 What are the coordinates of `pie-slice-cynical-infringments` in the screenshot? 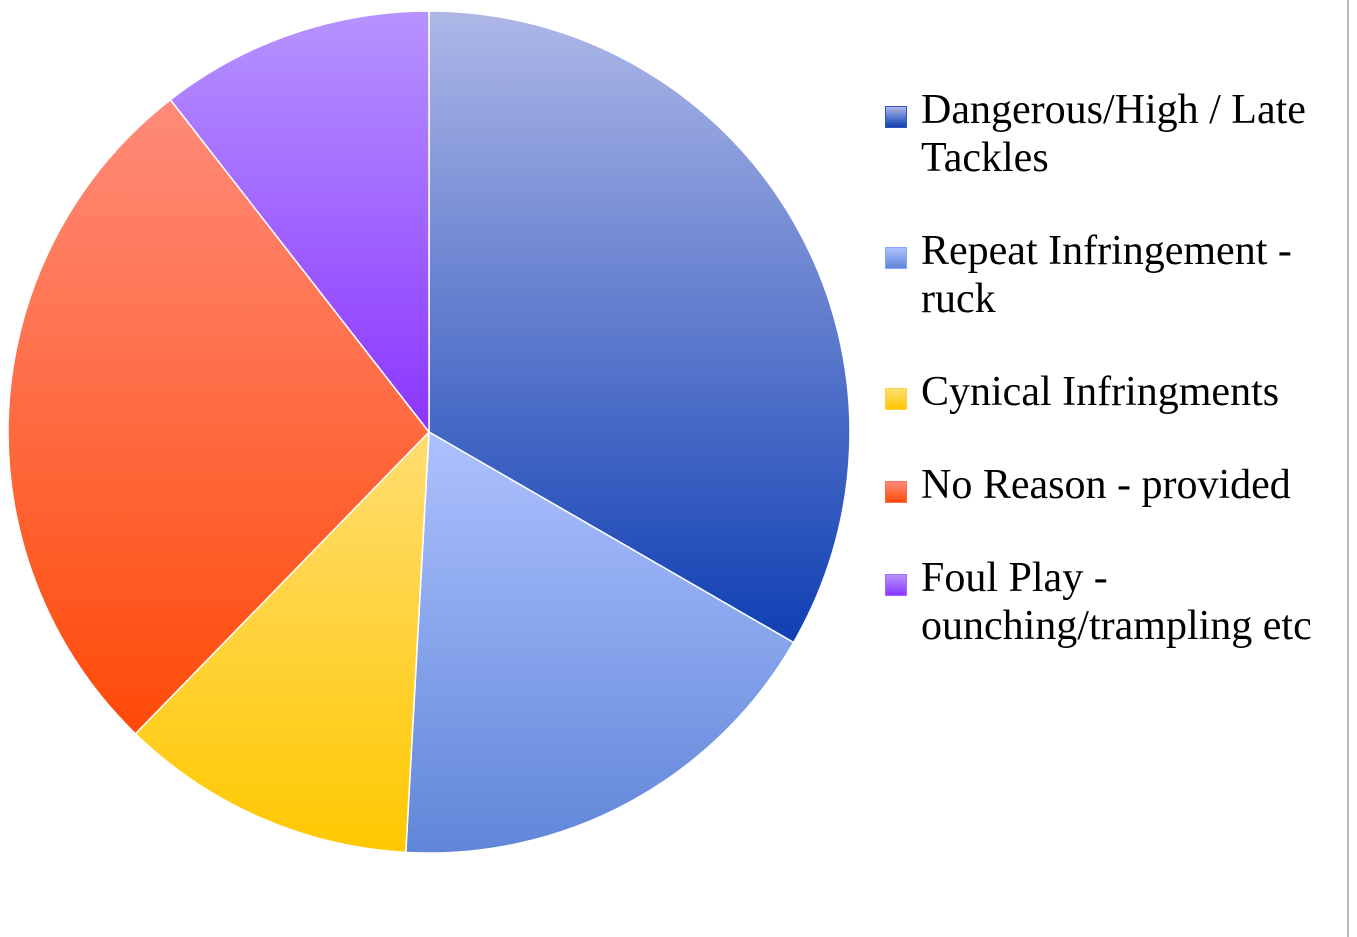 It's located at (282, 642).